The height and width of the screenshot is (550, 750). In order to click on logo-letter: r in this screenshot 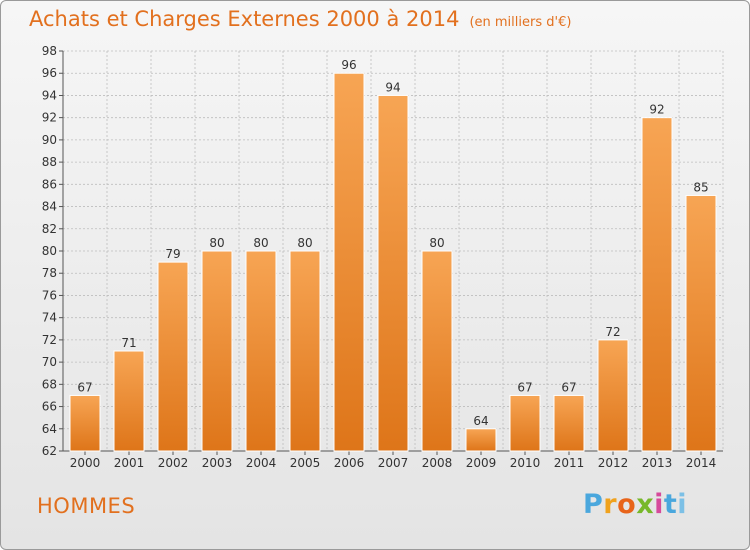, I will do `click(610, 504)`.